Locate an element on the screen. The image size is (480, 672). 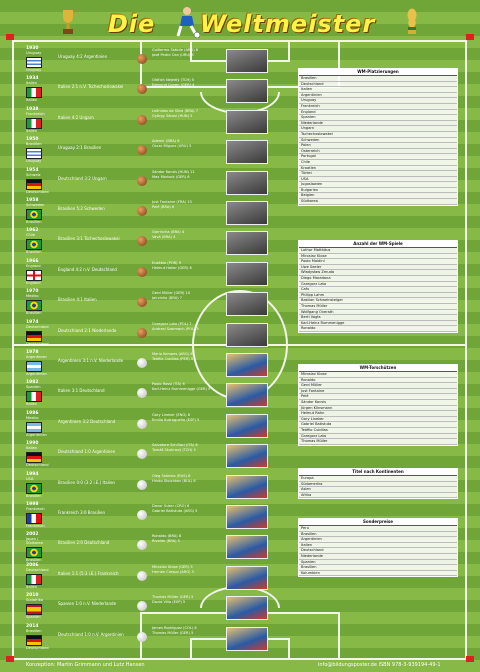
scorer-entry: Gary Lineker (ENG) 6 is located at coordinates (171, 414).